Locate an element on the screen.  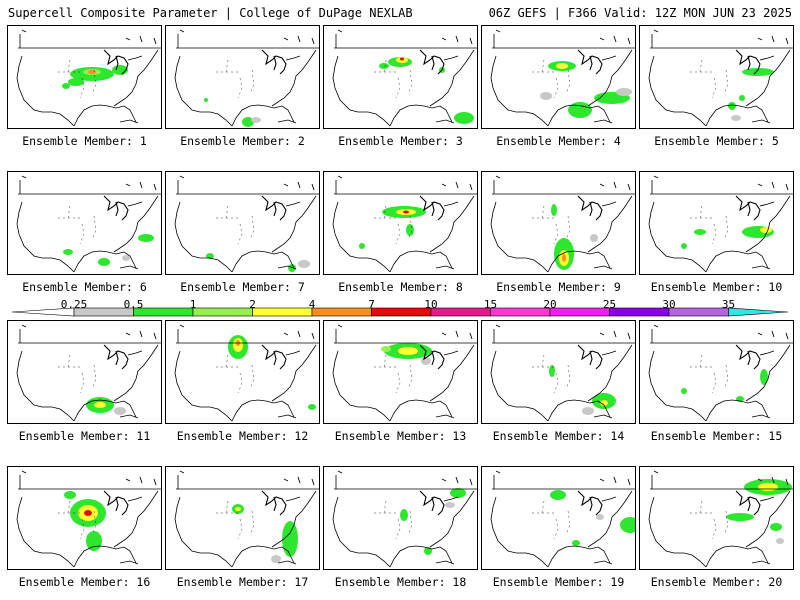
legend-tick-label: 25 is located at coordinates (609, 304).